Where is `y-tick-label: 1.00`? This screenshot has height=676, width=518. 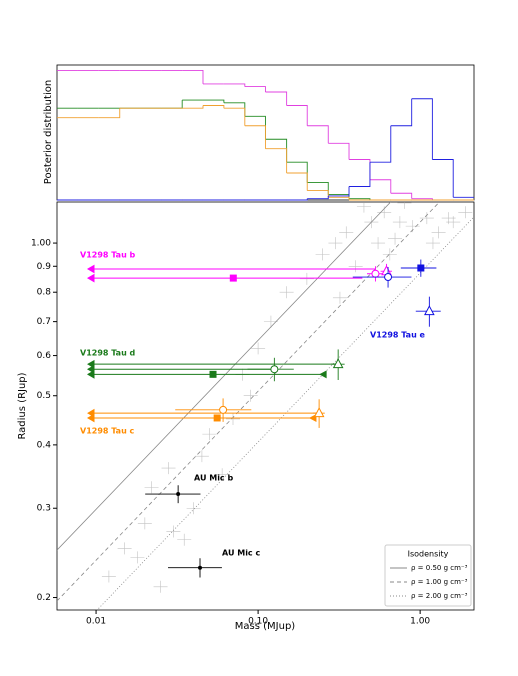 y-tick-label: 1.00 is located at coordinates (41, 244).